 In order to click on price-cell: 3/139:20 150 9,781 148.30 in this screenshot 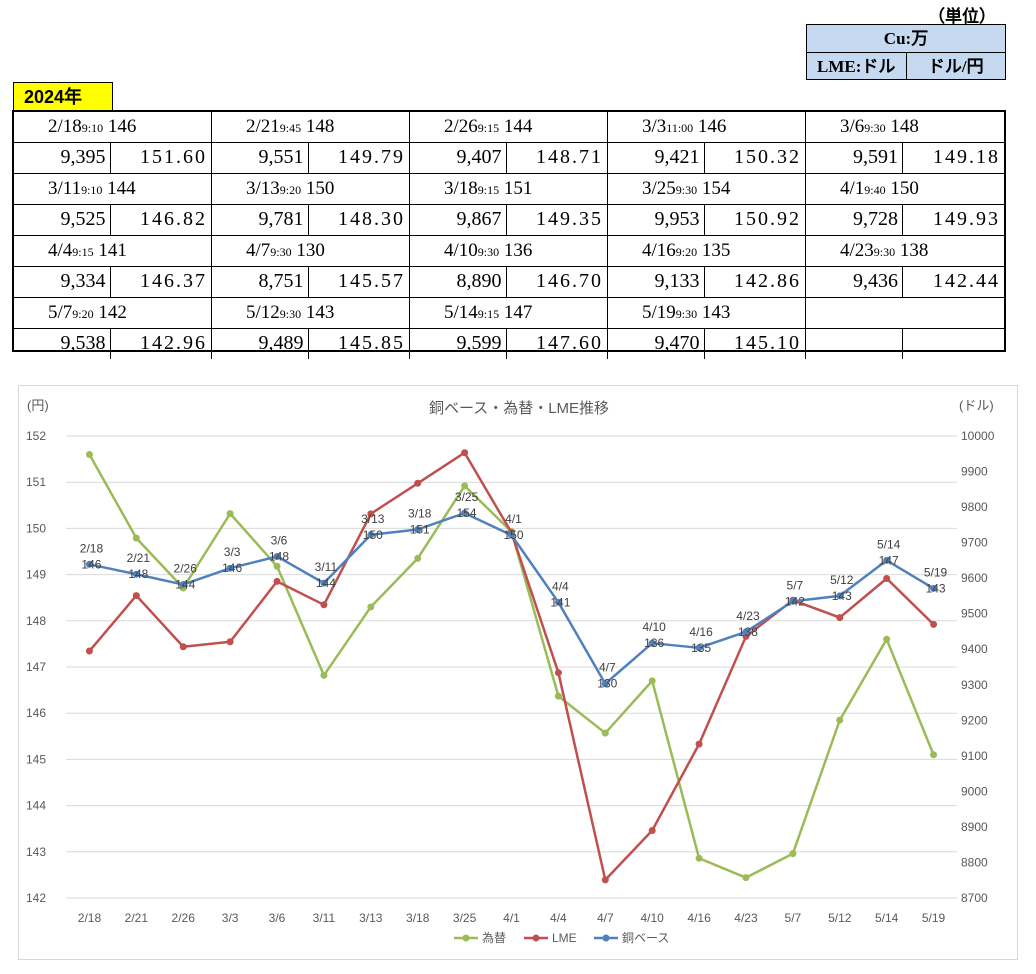, I will do `click(311, 205)`.